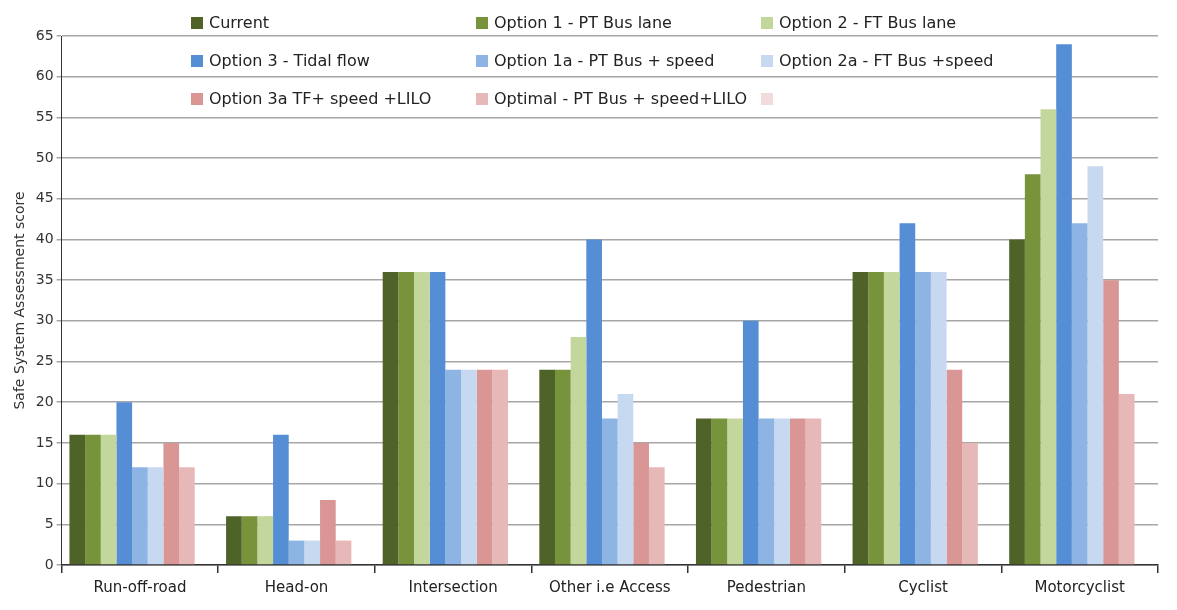  I want to click on x-tick-label: Pedestrian, so click(766, 586).